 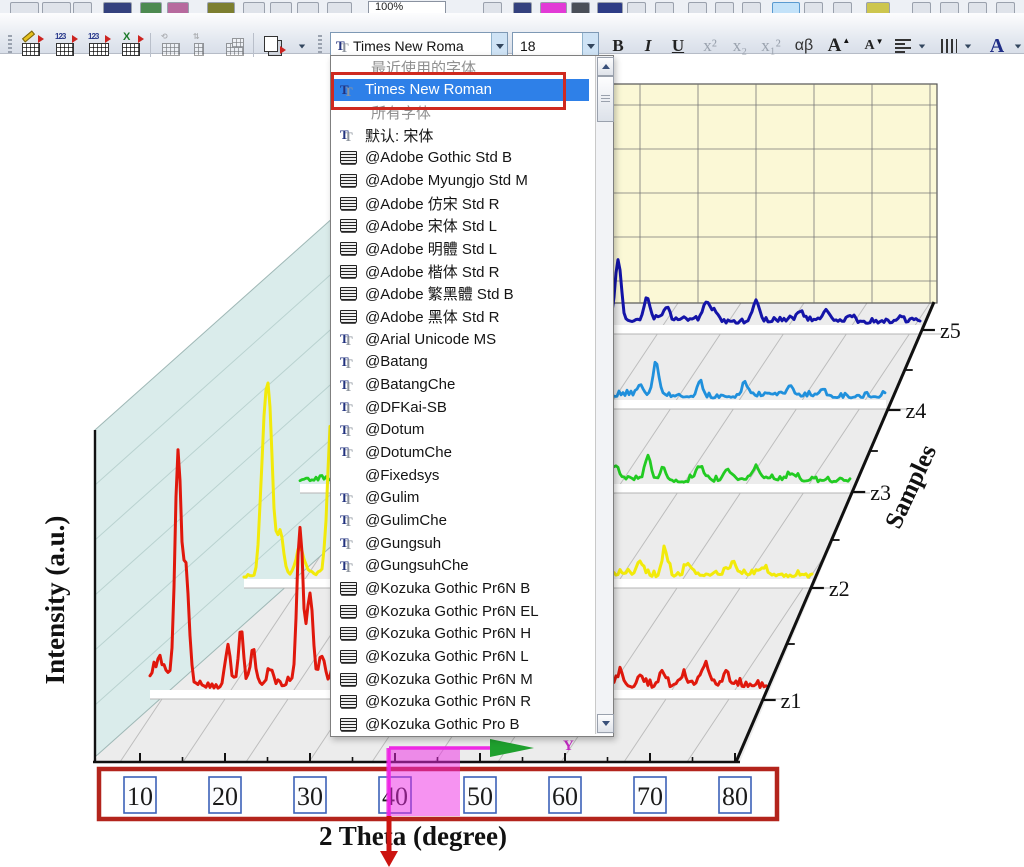 I want to click on alignment-button, so click(x=903, y=46).